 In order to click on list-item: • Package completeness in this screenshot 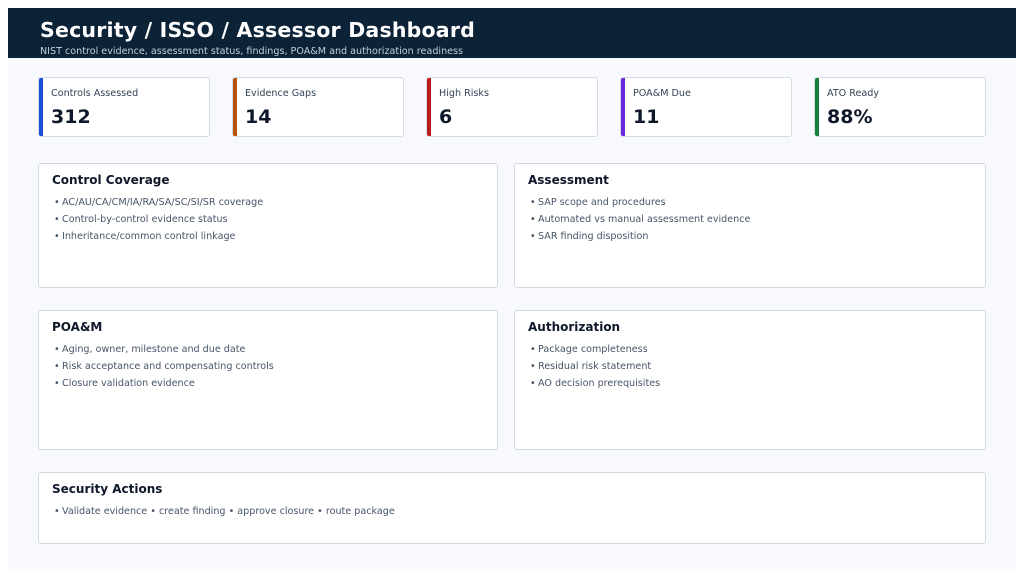, I will do `click(750, 349)`.